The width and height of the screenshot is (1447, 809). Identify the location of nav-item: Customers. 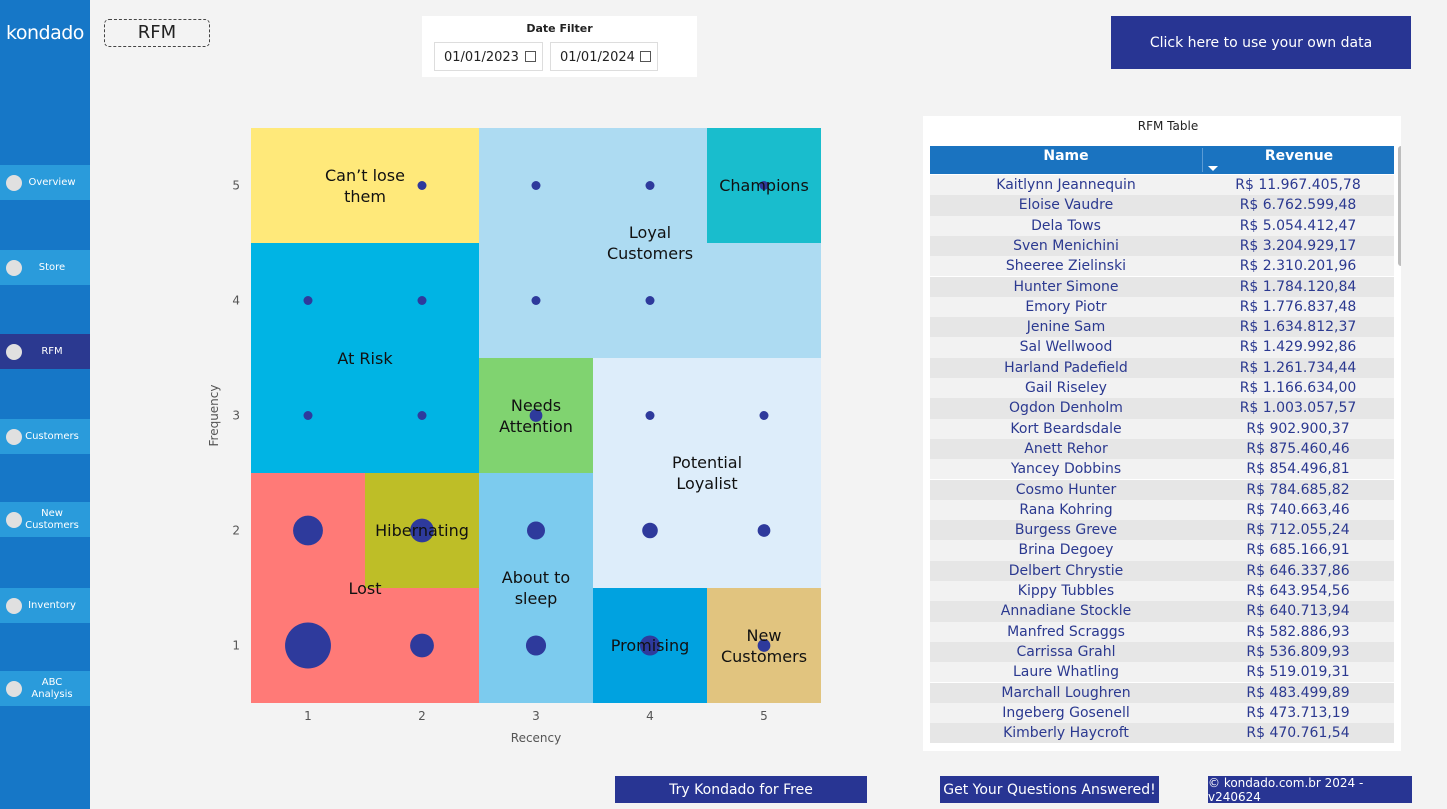
(45, 436).